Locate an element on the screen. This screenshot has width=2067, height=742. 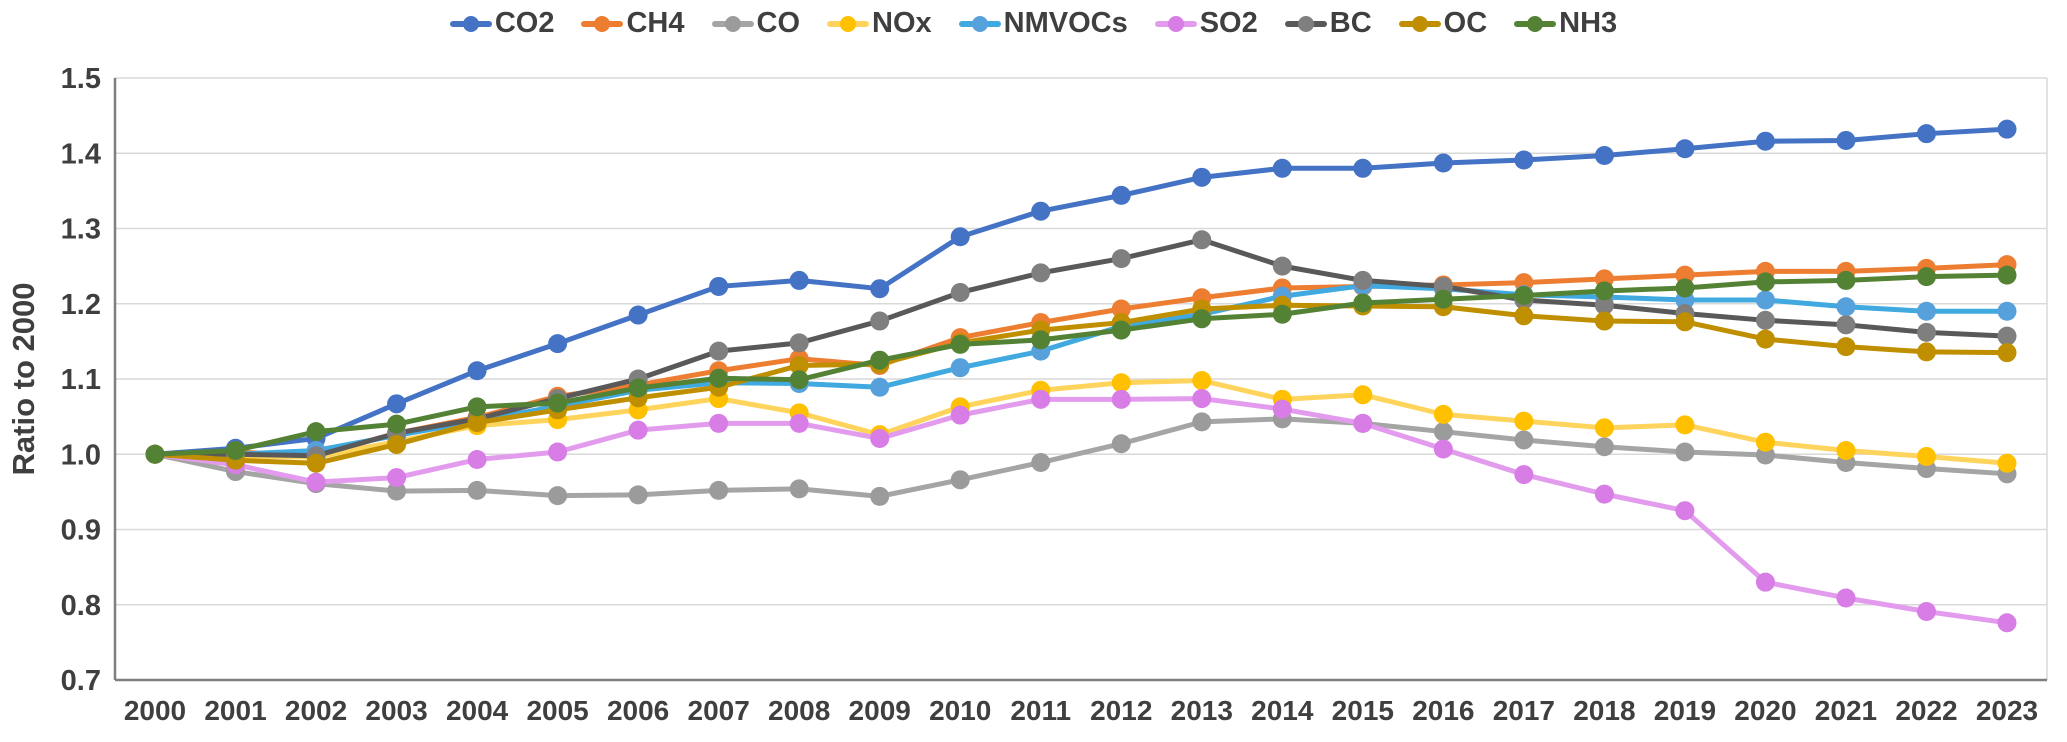
x-tick-label: 2010 is located at coordinates (960, 710).